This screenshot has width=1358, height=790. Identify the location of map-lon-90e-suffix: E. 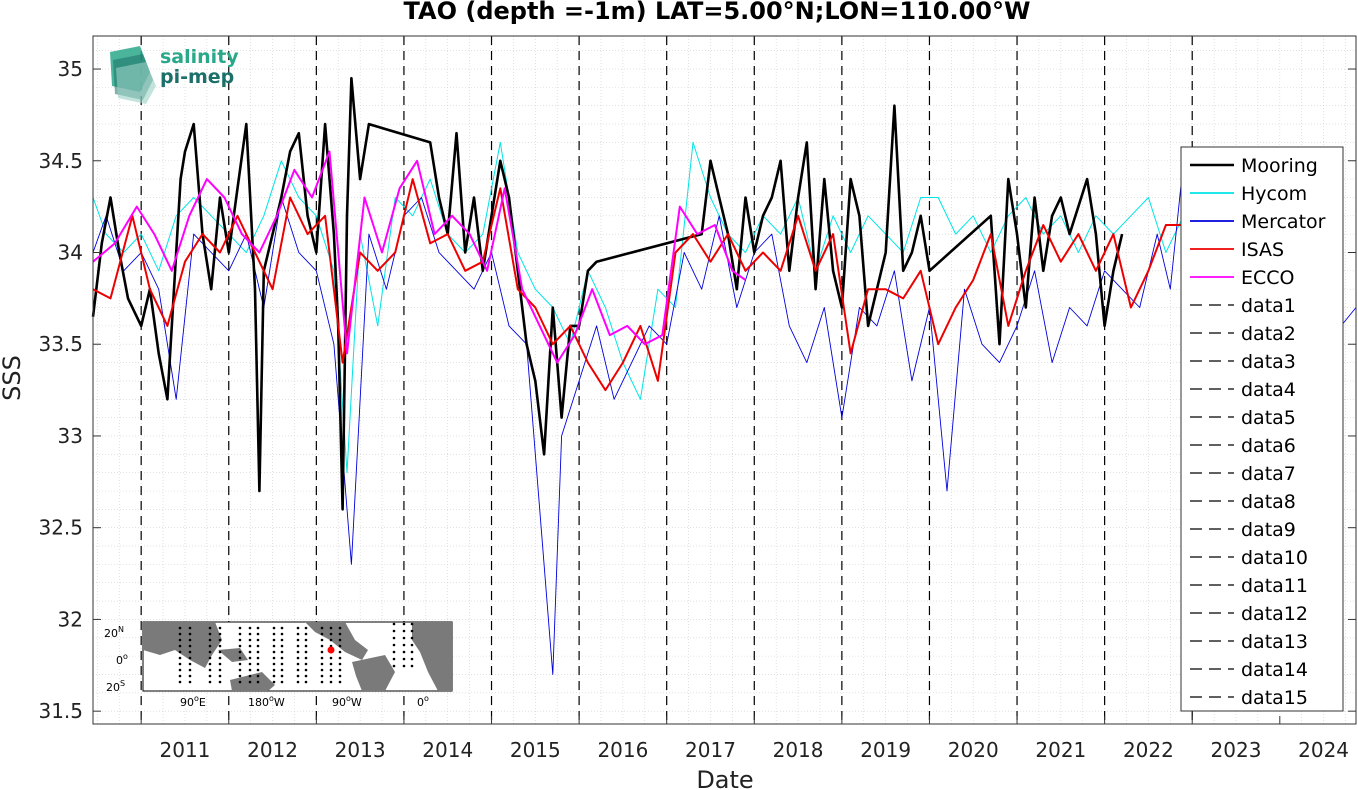
(202, 702).